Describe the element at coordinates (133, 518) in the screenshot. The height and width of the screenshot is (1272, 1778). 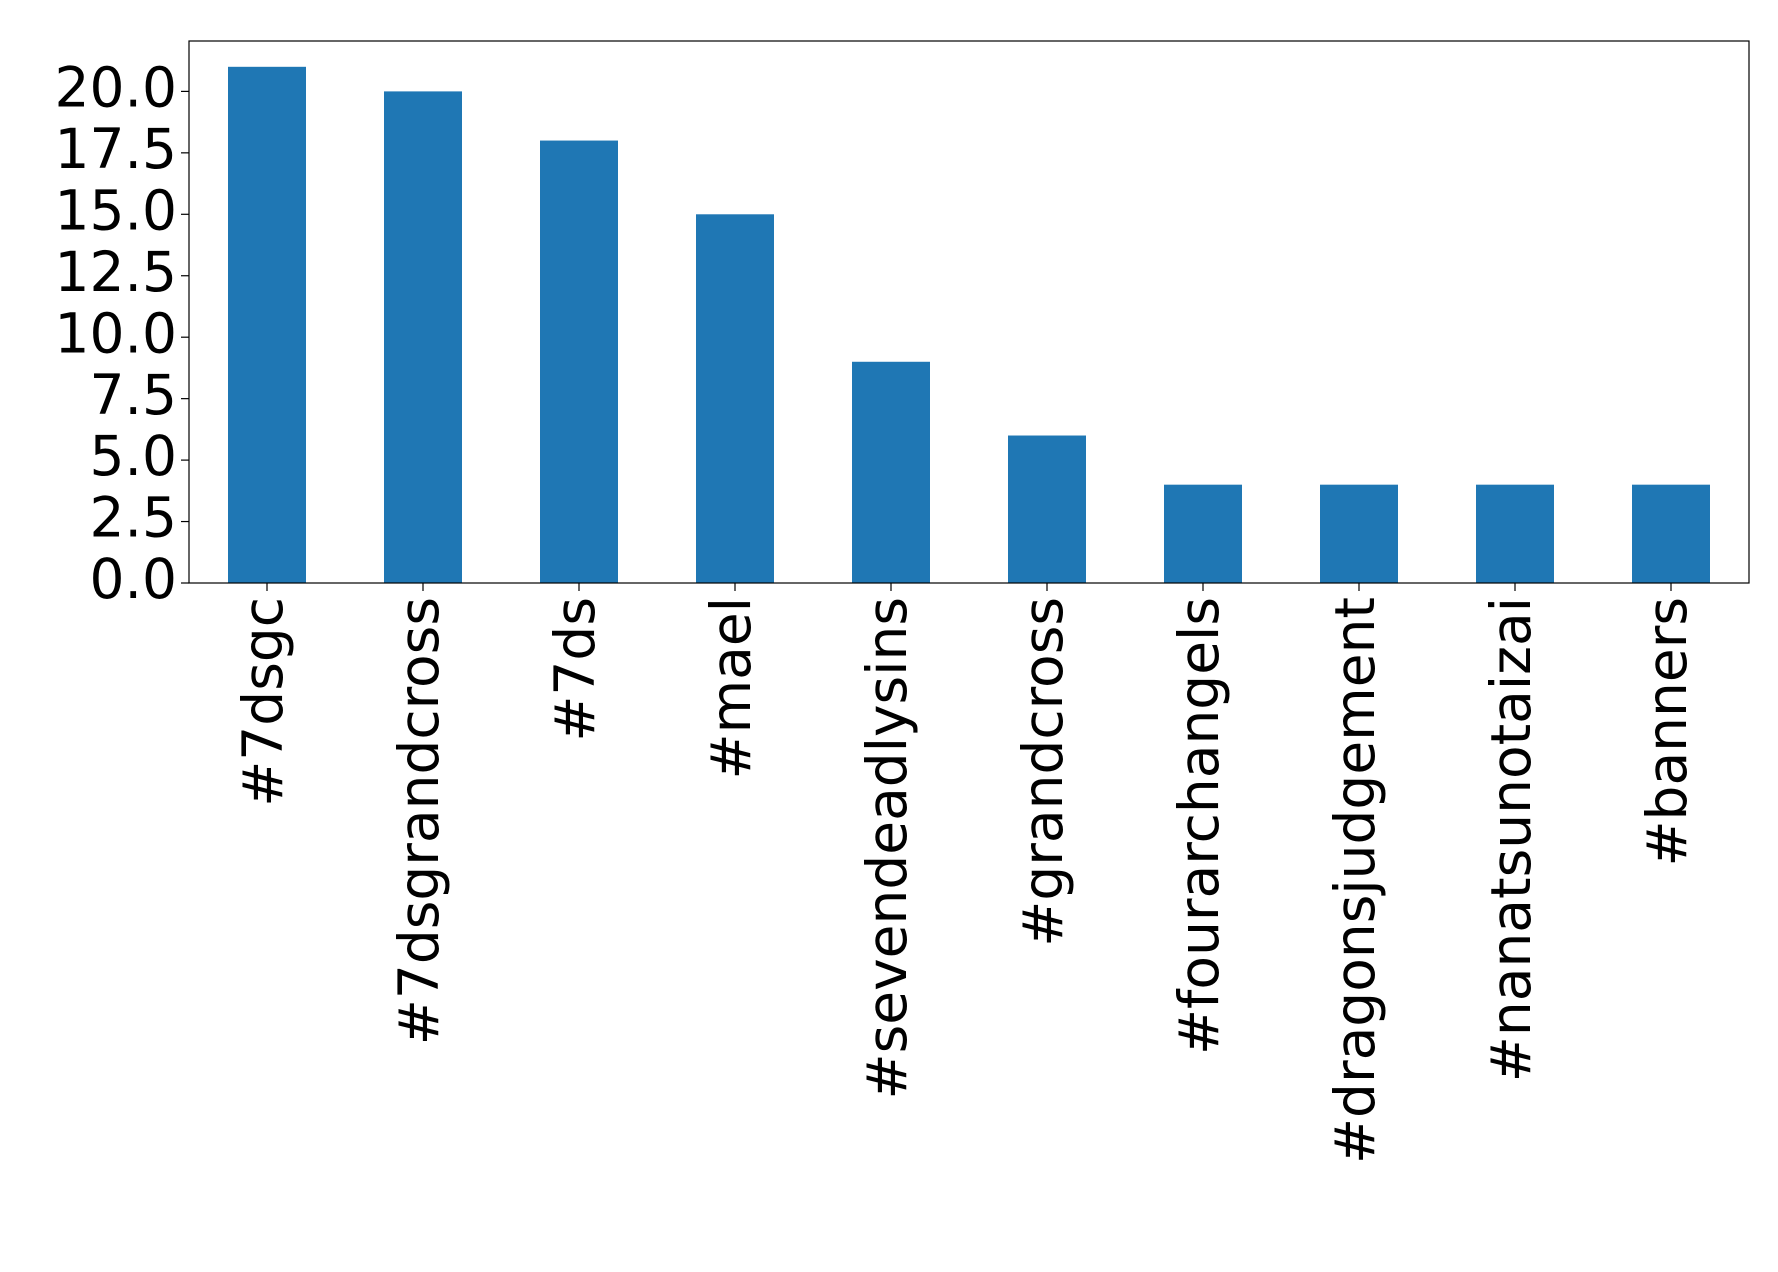
I see `y-tick-label: 2.5` at that location.